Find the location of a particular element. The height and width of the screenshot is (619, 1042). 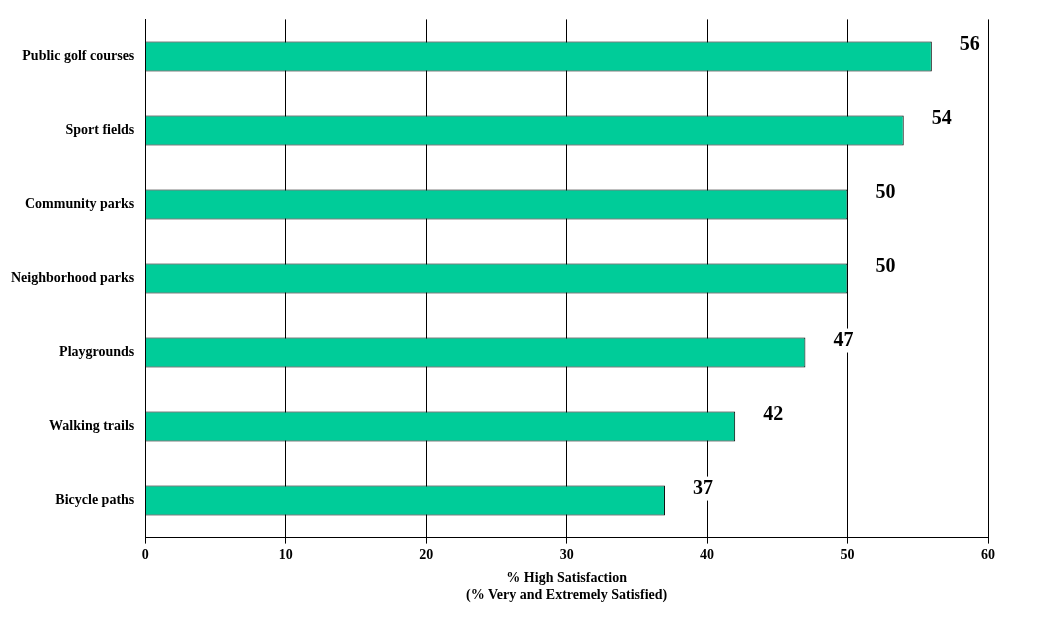

x-tick-label: 0 is located at coordinates (145, 554).